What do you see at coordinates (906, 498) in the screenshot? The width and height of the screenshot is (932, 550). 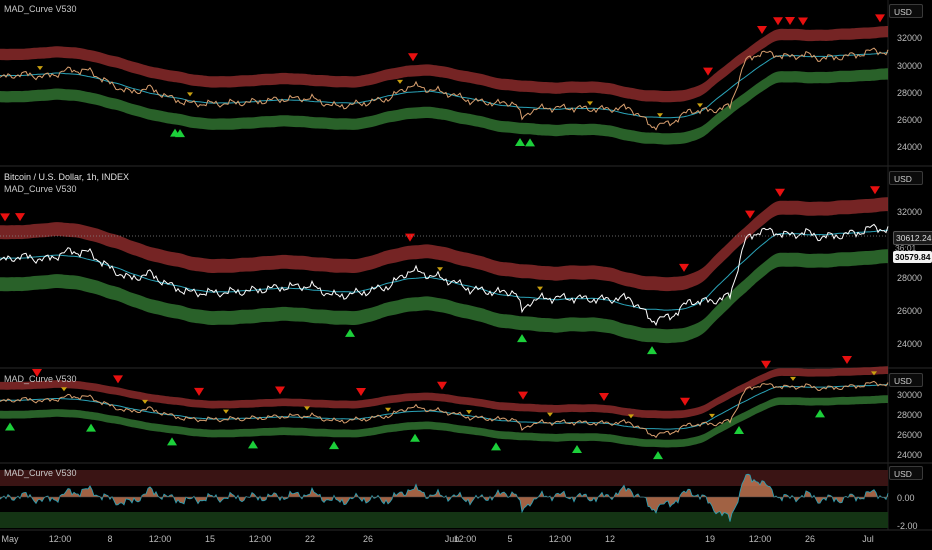 I see `y-tick: 0.00` at bounding box center [906, 498].